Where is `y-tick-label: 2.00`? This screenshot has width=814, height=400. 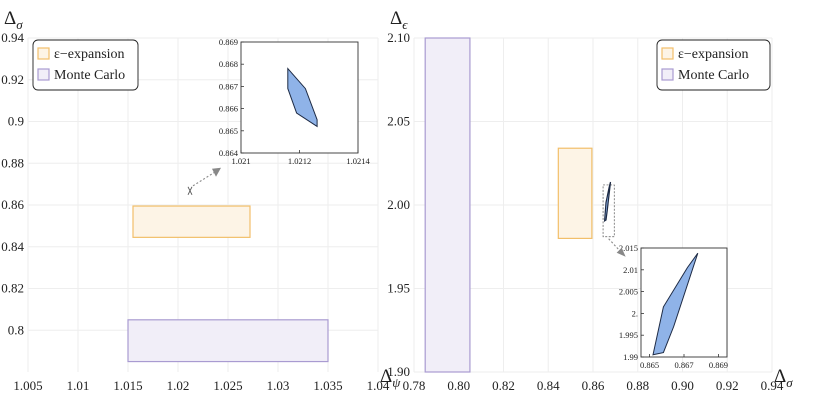
y-tick-label: 2.00 is located at coordinates (398, 204).